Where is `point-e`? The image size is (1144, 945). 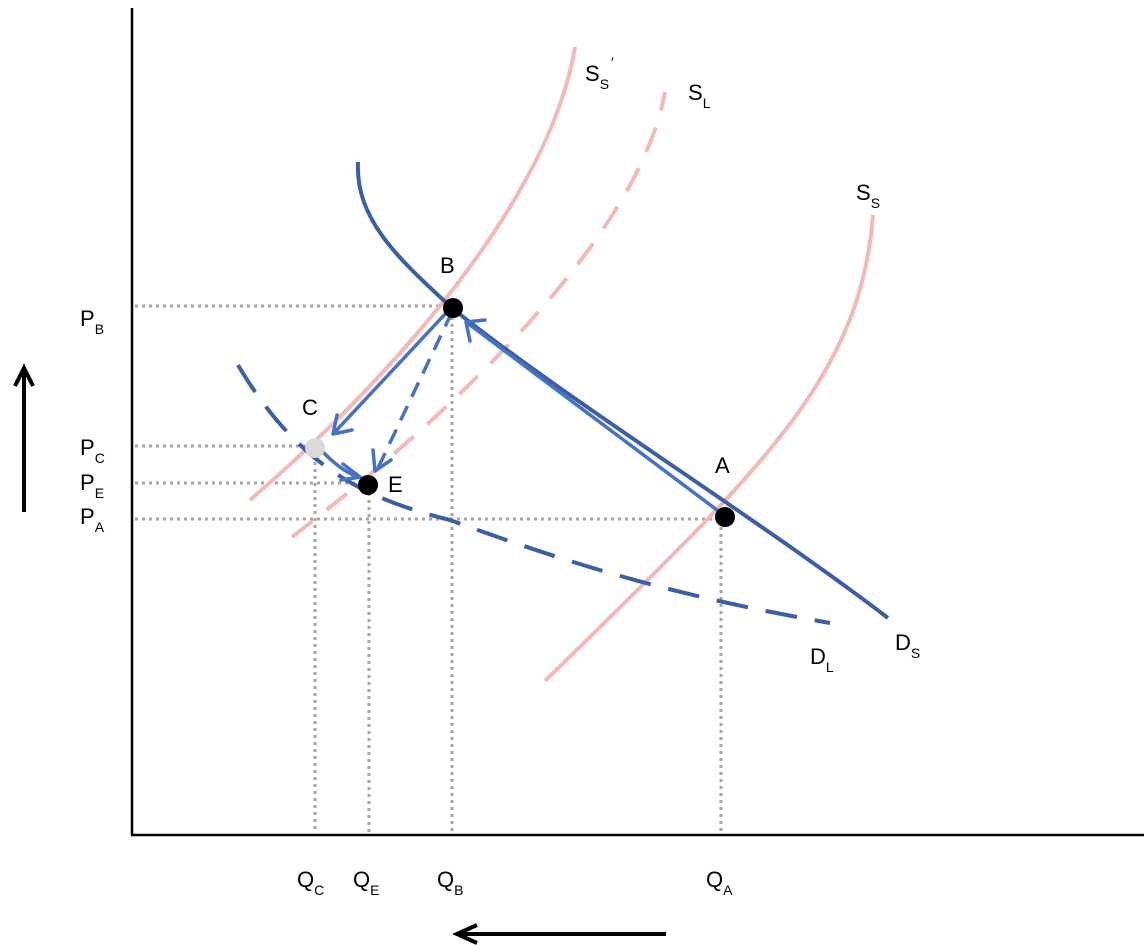
point-e is located at coordinates (368, 485).